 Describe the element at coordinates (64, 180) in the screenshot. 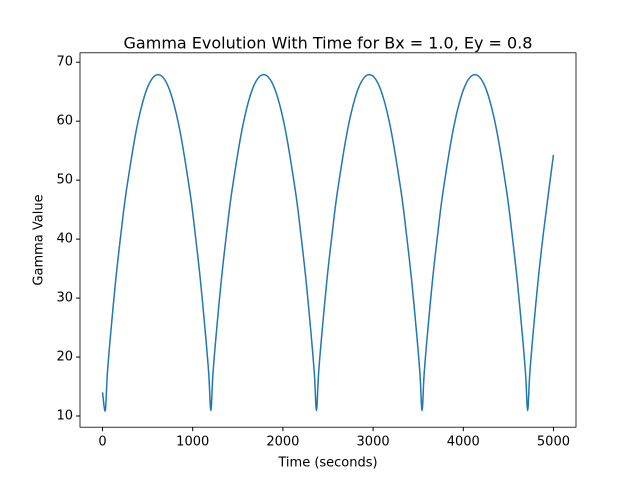

I see `y-tick-label: 50` at that location.